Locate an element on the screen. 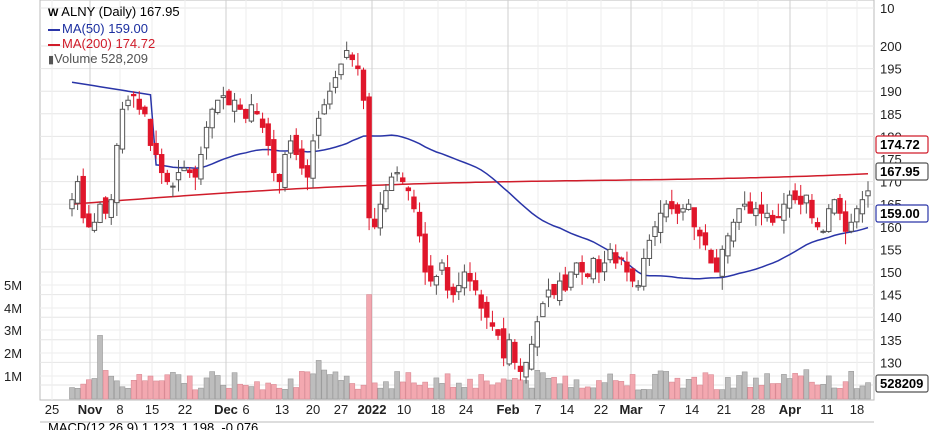  ma200-swatch is located at coordinates (54, 44).